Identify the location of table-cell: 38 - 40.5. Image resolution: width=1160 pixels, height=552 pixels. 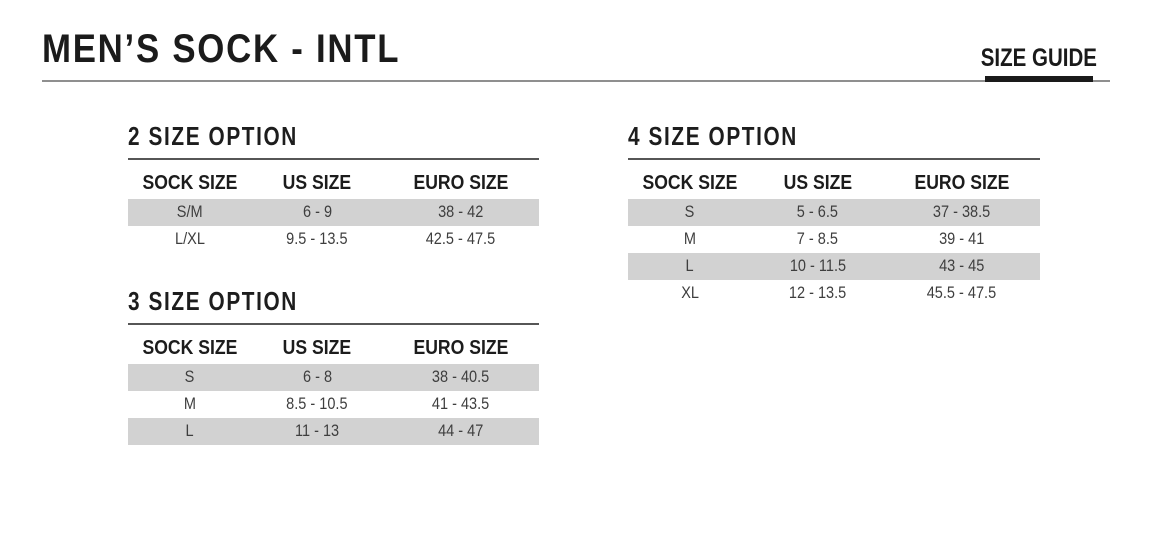
(461, 377).